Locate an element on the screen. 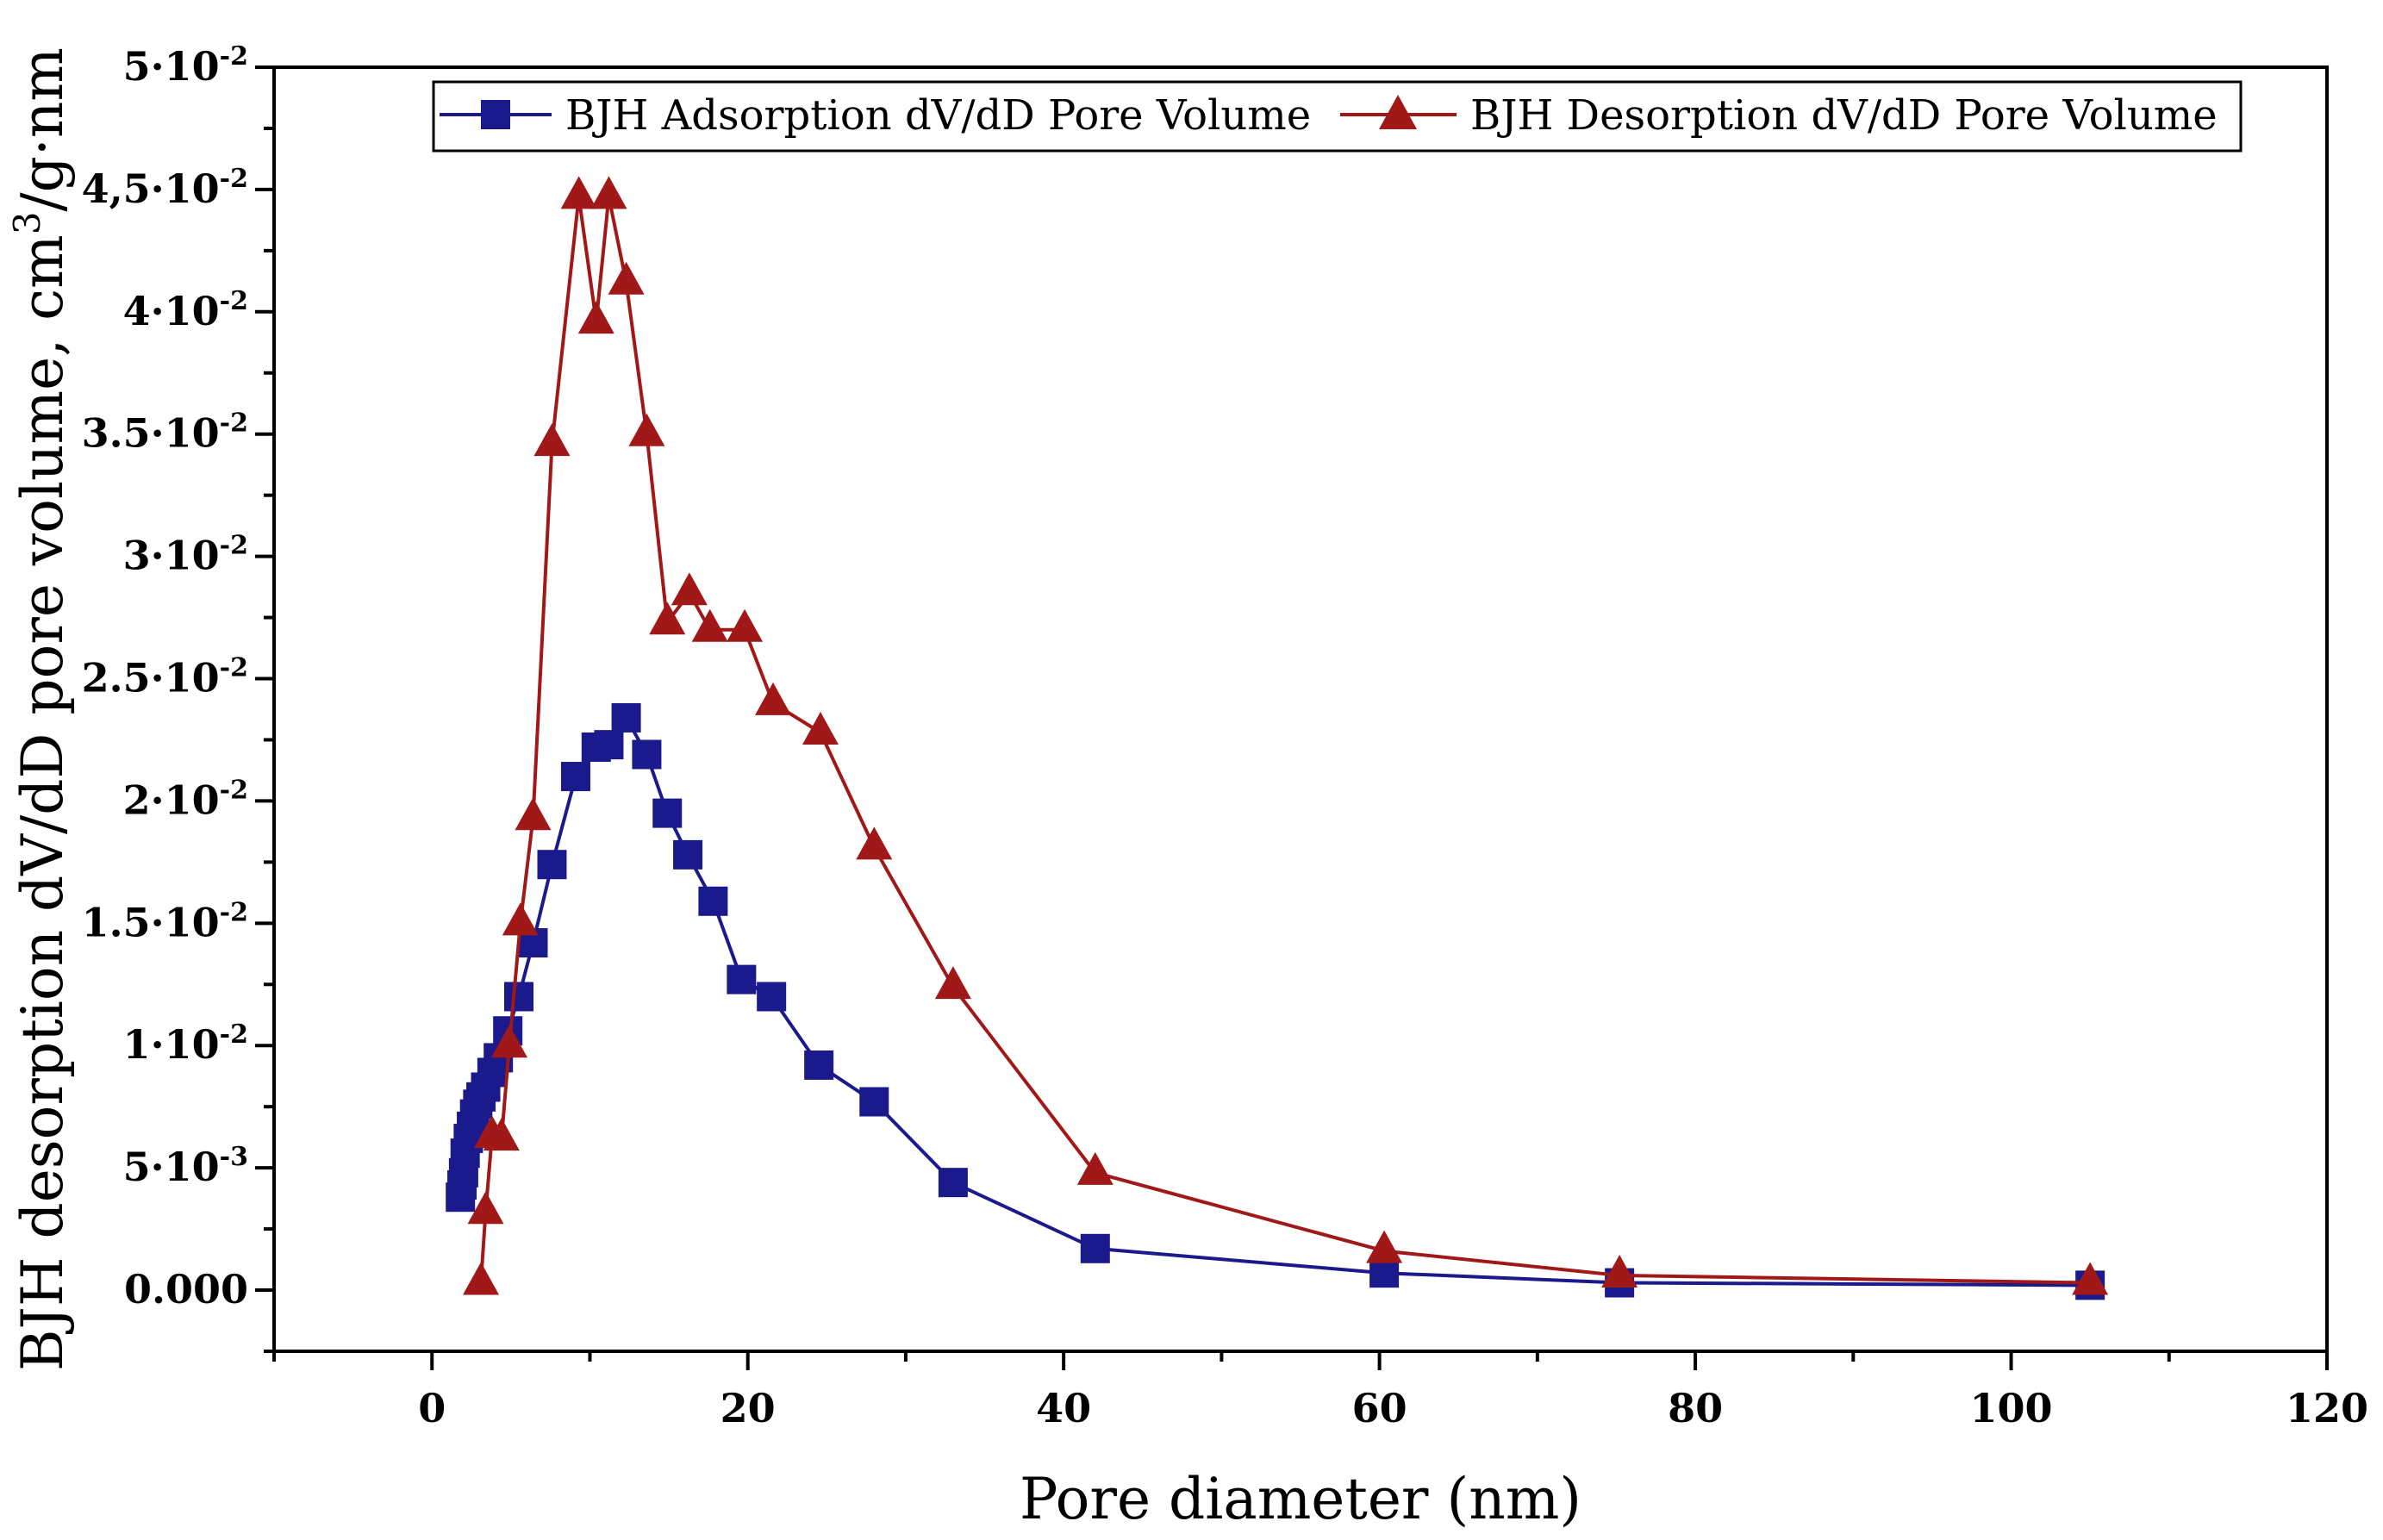 The width and height of the screenshot is (2383, 1540). y-axis-title-tail: /g·nm is located at coordinates (42, 129).